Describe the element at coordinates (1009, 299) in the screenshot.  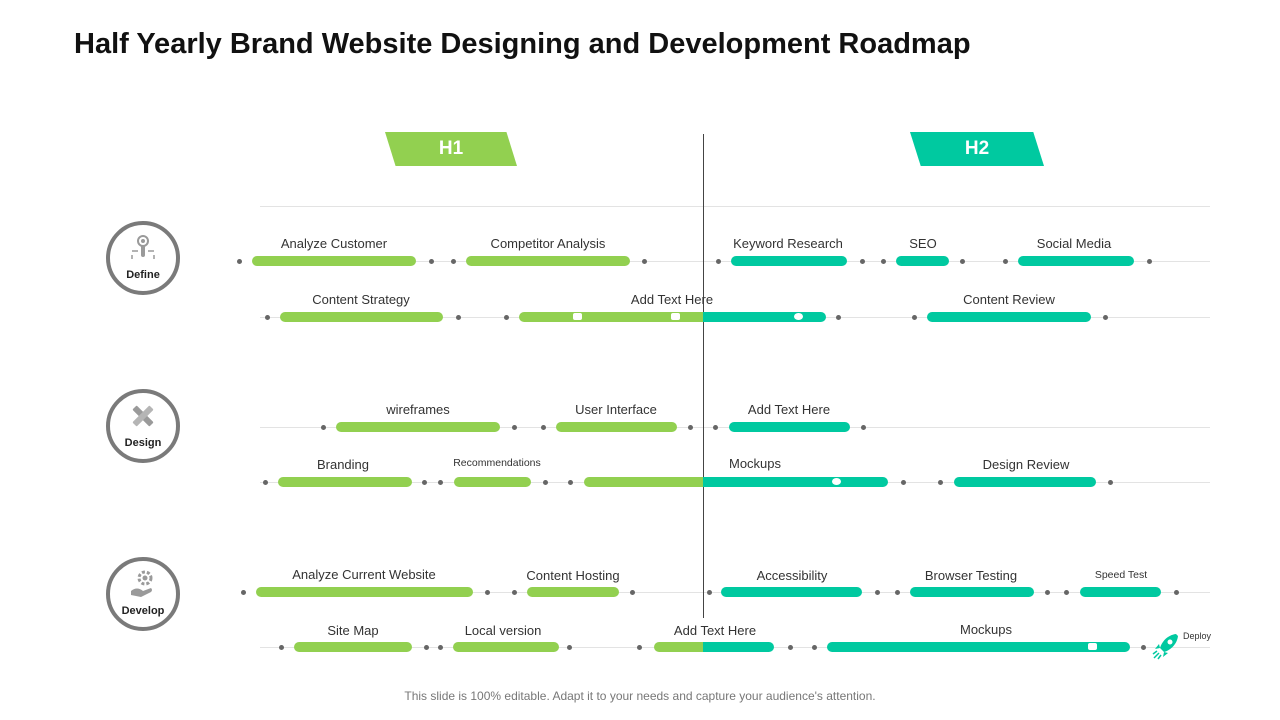
I see `task-label: Content Review` at that location.